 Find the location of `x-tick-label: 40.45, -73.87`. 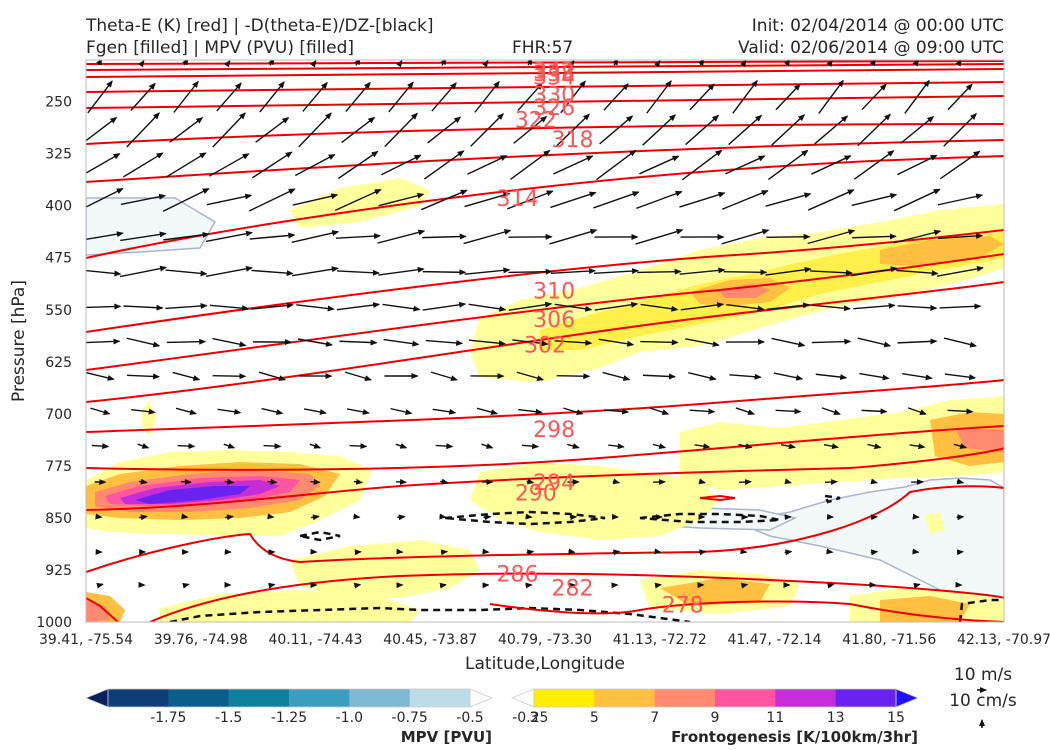

x-tick-label: 40.45, -73.87 is located at coordinates (430, 640).